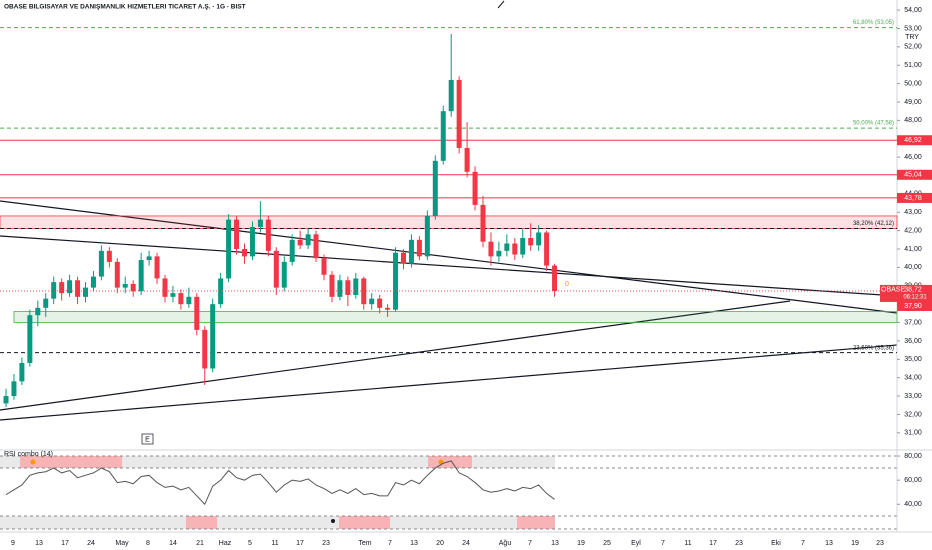 This screenshot has width=932, height=550. Describe the element at coordinates (913, 120) in the screenshot. I see `y-tick-label: 48,00` at that location.